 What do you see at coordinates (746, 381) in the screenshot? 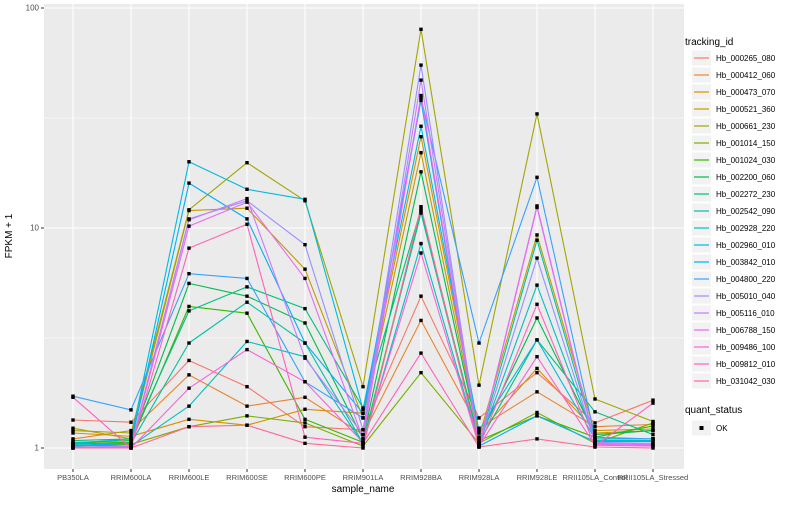
I see `legend-item-label: Hb_031042_030` at bounding box center [746, 381].